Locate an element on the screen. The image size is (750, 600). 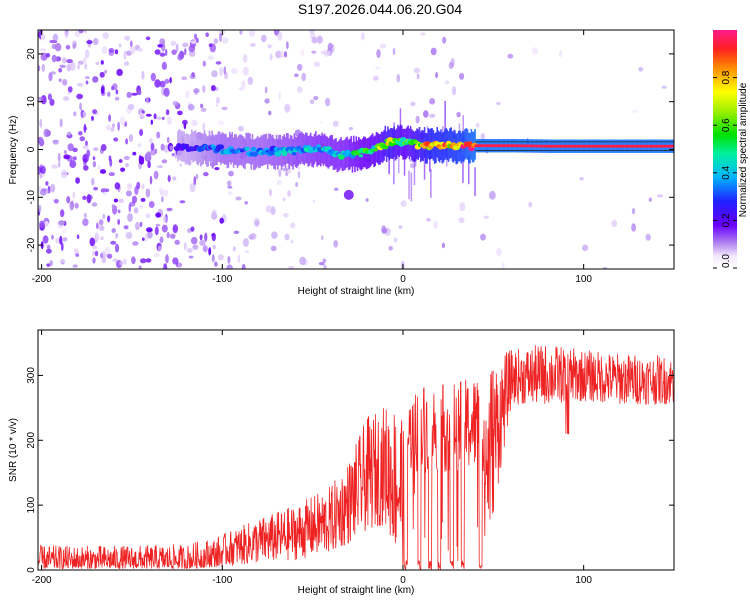
y-tick-label: -10 is located at coordinates (31, 197).